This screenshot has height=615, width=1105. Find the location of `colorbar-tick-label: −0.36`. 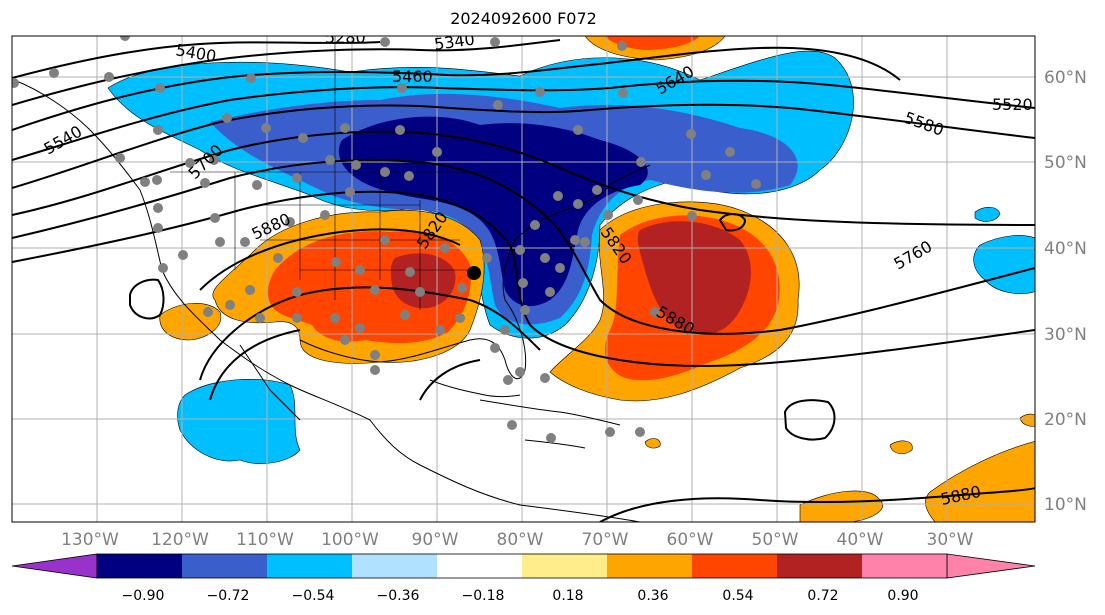

colorbar-tick-label: −0.36 is located at coordinates (398, 596).